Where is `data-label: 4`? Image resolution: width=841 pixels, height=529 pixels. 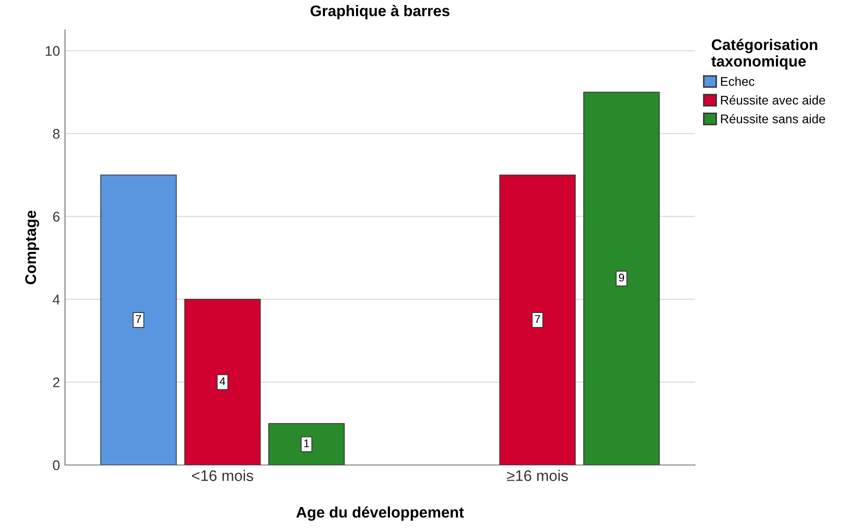 data-label: 4 is located at coordinates (223, 381).